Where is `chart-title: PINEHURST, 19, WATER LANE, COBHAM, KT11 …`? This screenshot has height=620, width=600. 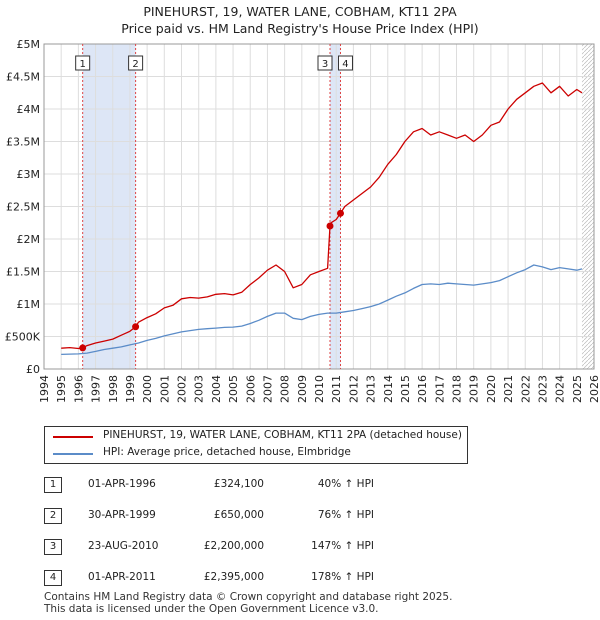
chart-title: PINEHURST, 19, WATER LANE, COBHAM, KT11 … is located at coordinates (300, 11).